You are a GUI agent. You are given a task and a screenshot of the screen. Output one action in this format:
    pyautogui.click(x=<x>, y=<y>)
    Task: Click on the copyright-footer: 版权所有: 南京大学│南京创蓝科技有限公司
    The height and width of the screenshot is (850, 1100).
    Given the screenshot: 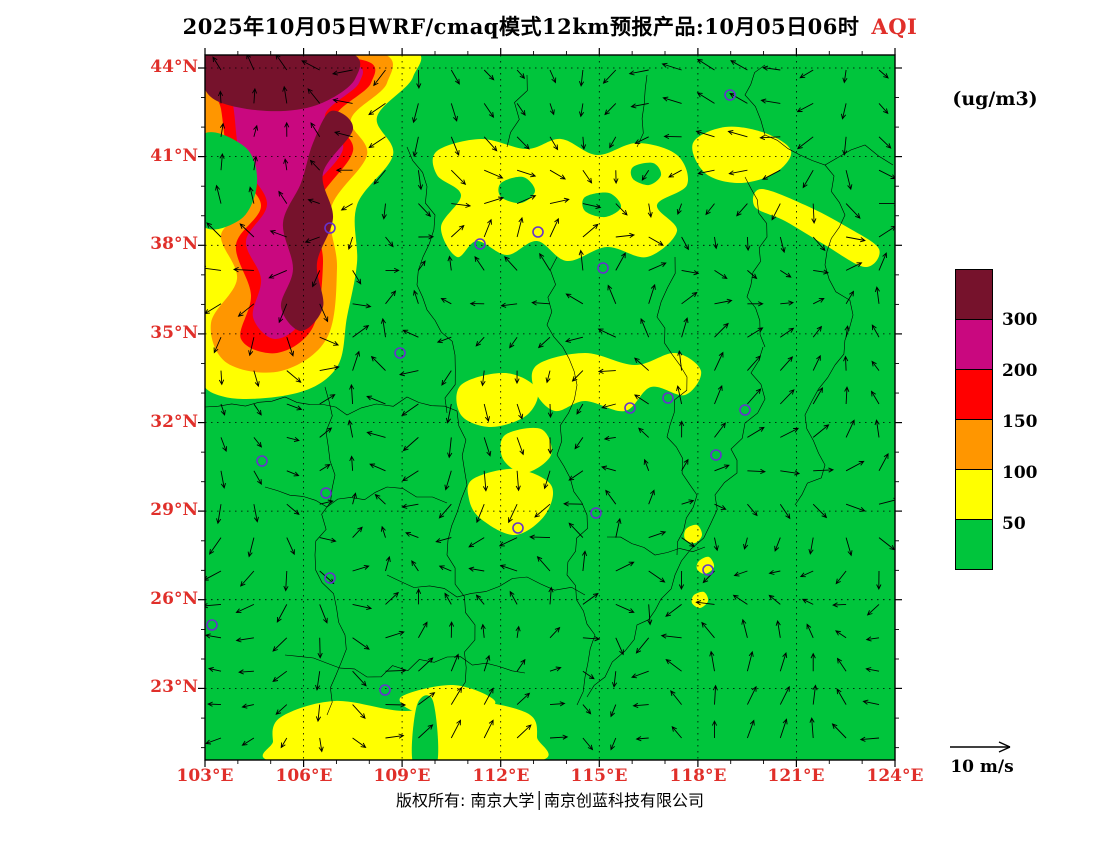 What is the action you would take?
    pyautogui.click(x=550, y=800)
    